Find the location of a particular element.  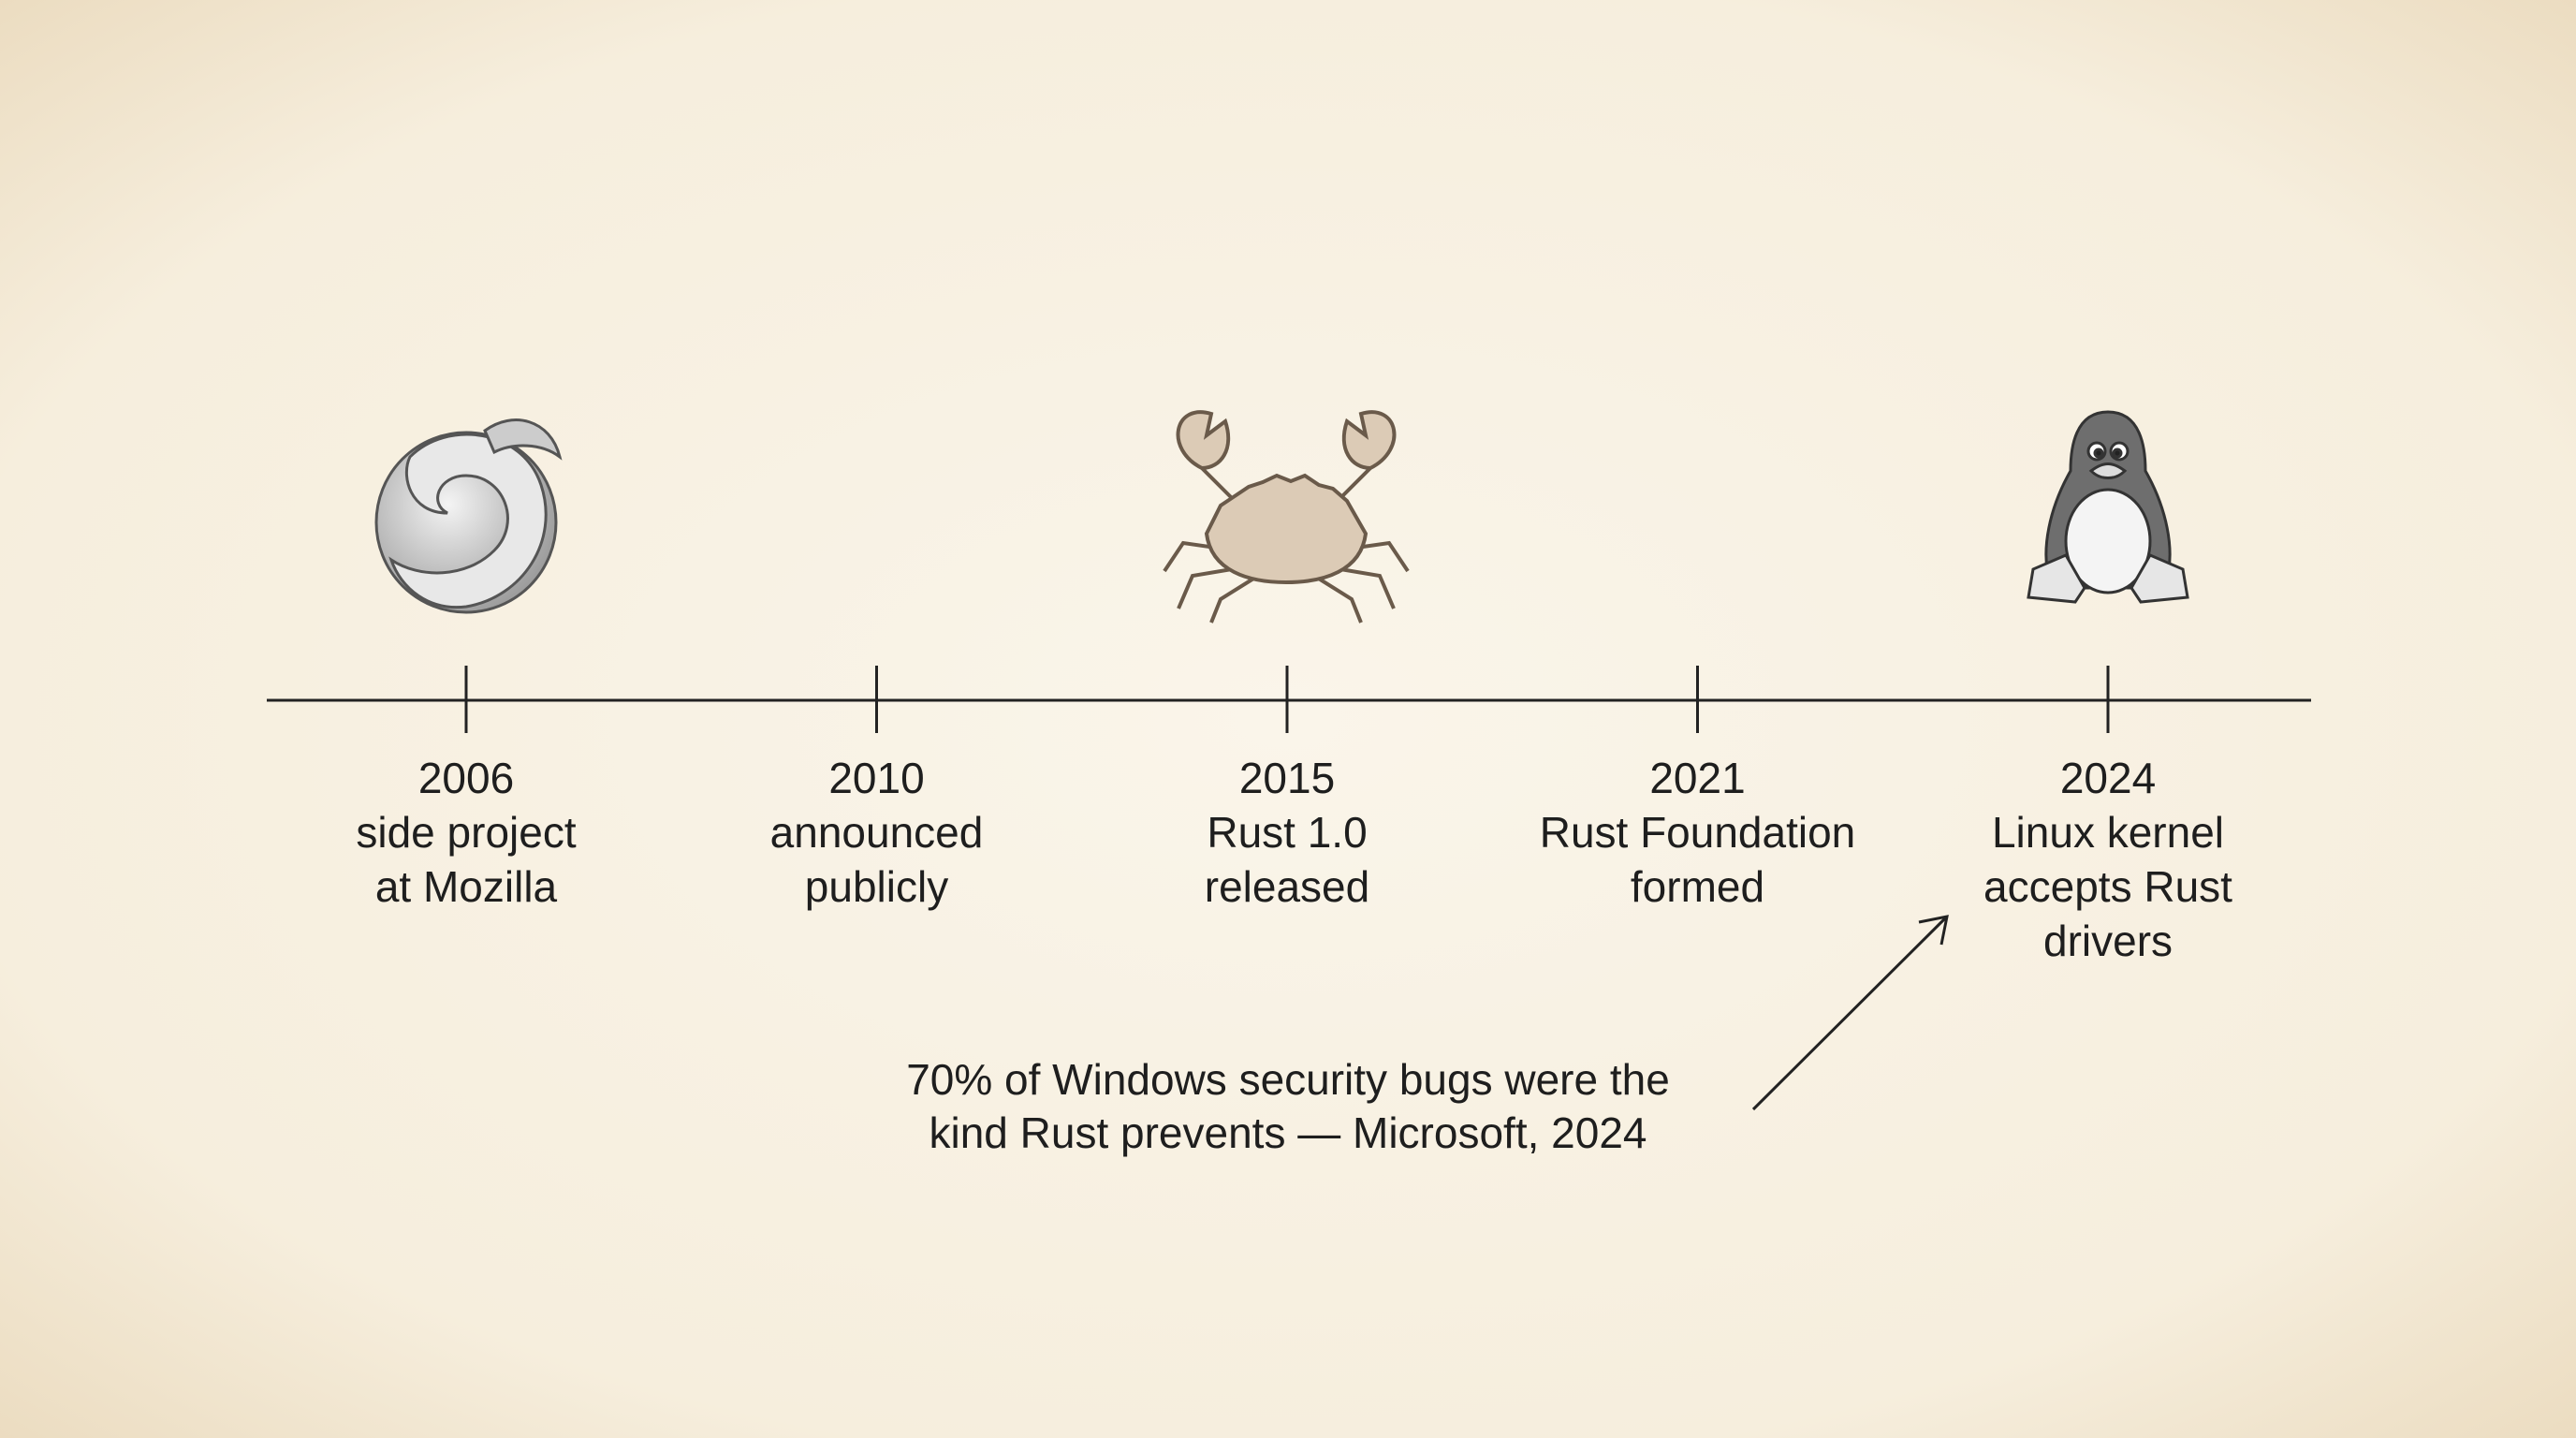

annotation-arrow is located at coordinates (1850, 1013).